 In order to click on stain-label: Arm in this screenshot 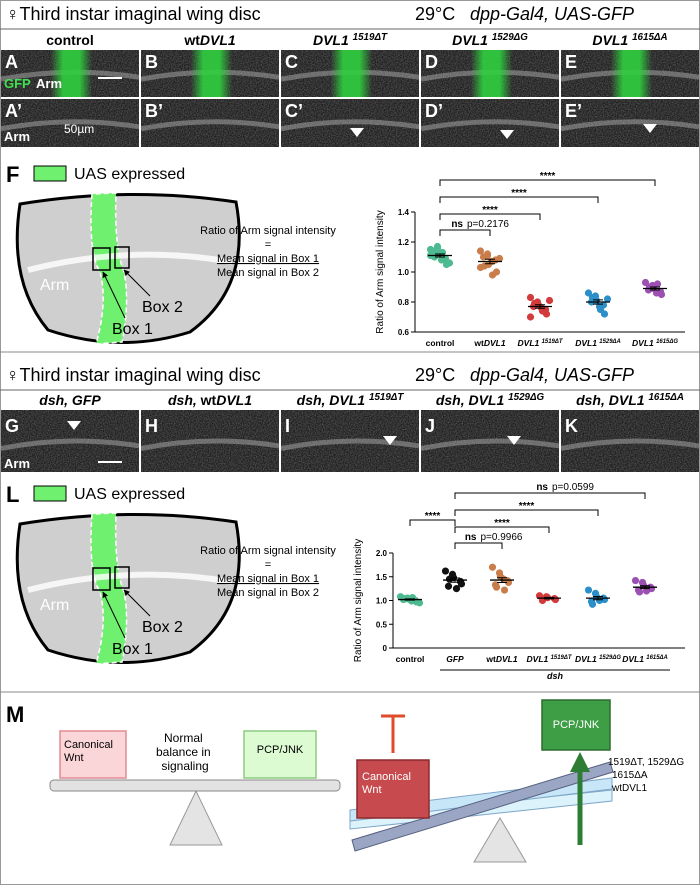, I will do `click(17, 136)`.